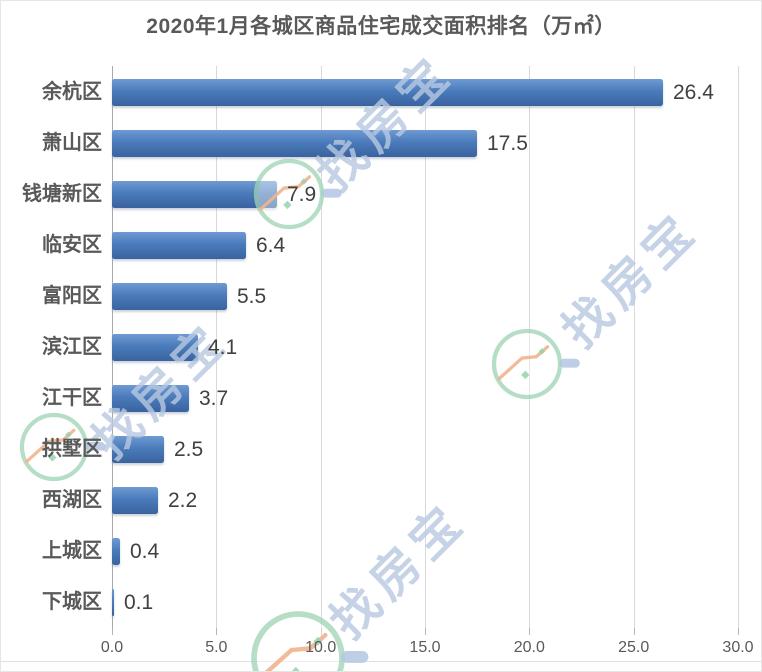 This screenshot has height=672, width=762. Describe the element at coordinates (72, 500) in the screenshot. I see `category-label: 西湖区` at that location.